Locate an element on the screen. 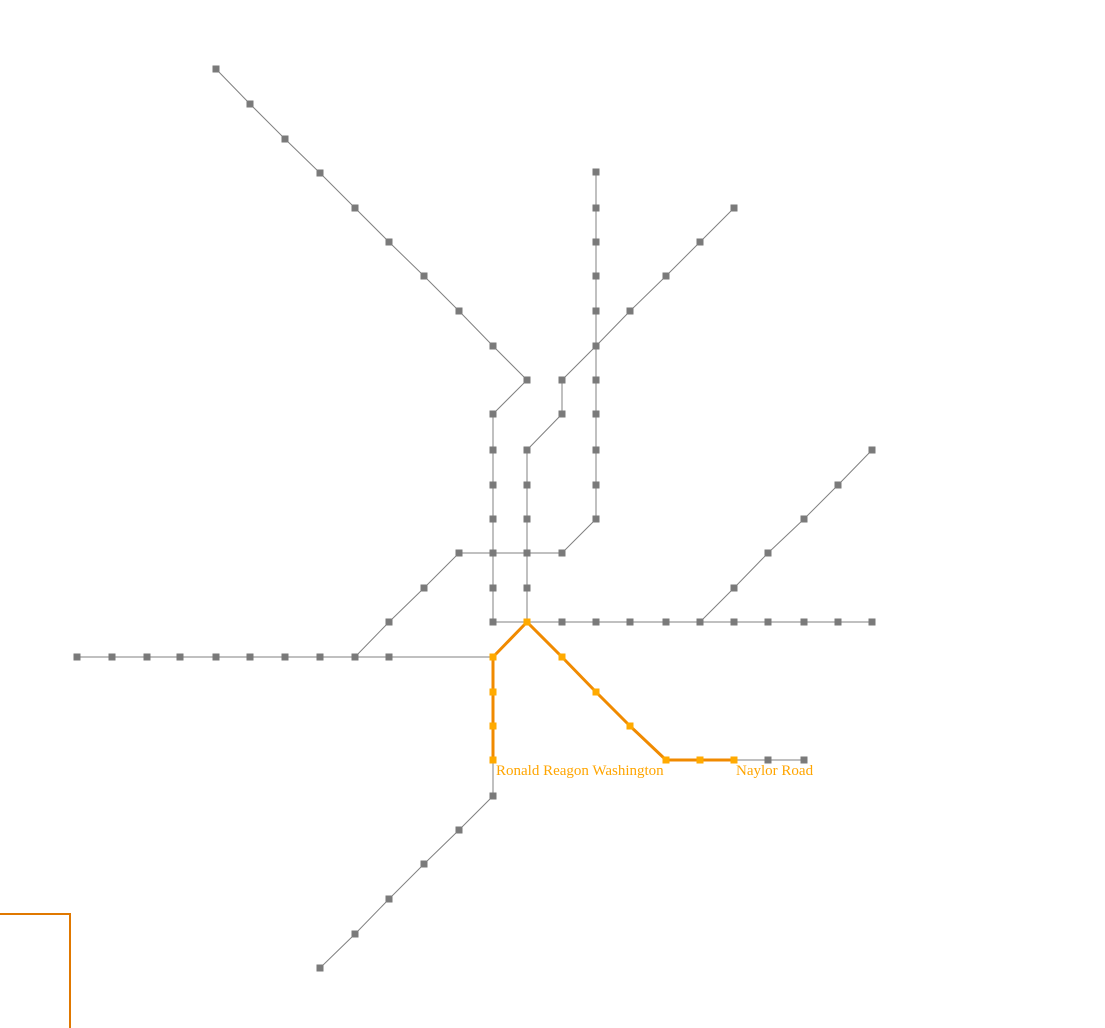  destination-station-label: Naylor Road is located at coordinates (775, 771).